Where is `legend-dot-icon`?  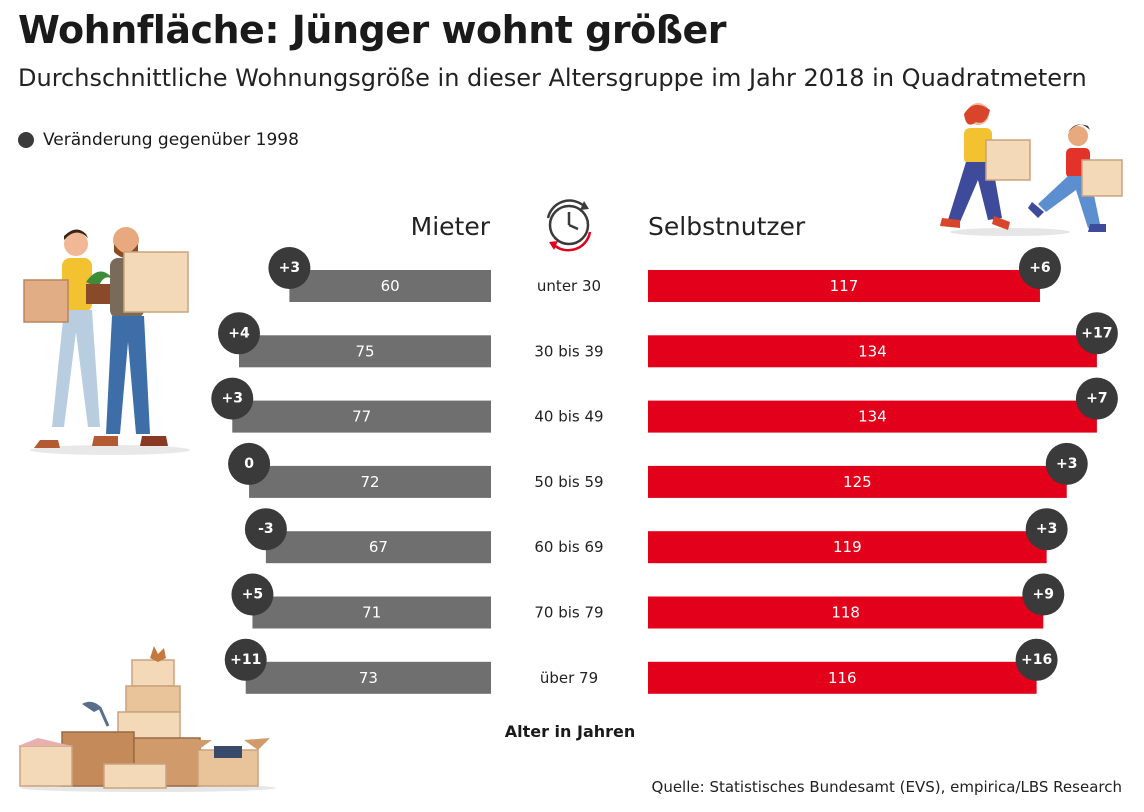
legend-dot-icon is located at coordinates (26, 140).